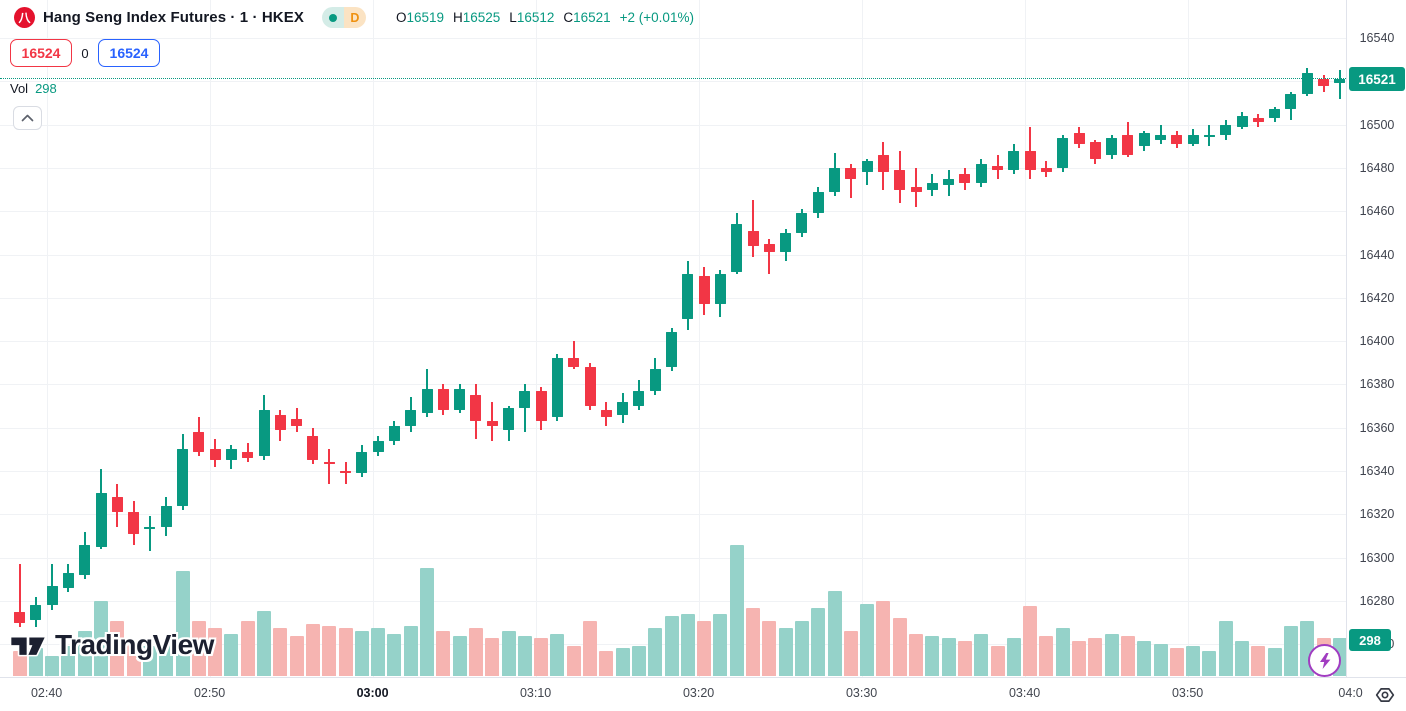 Image resolution: width=1406 pixels, height=711 pixels. Describe the element at coordinates (1377, 471) in the screenshot. I see `price-axis-label: 16340` at that location.